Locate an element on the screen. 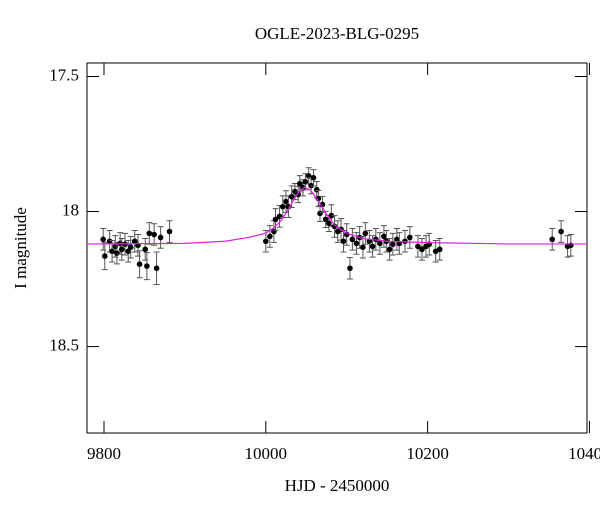  y-axis-label: I magnitude is located at coordinates (20, 248).